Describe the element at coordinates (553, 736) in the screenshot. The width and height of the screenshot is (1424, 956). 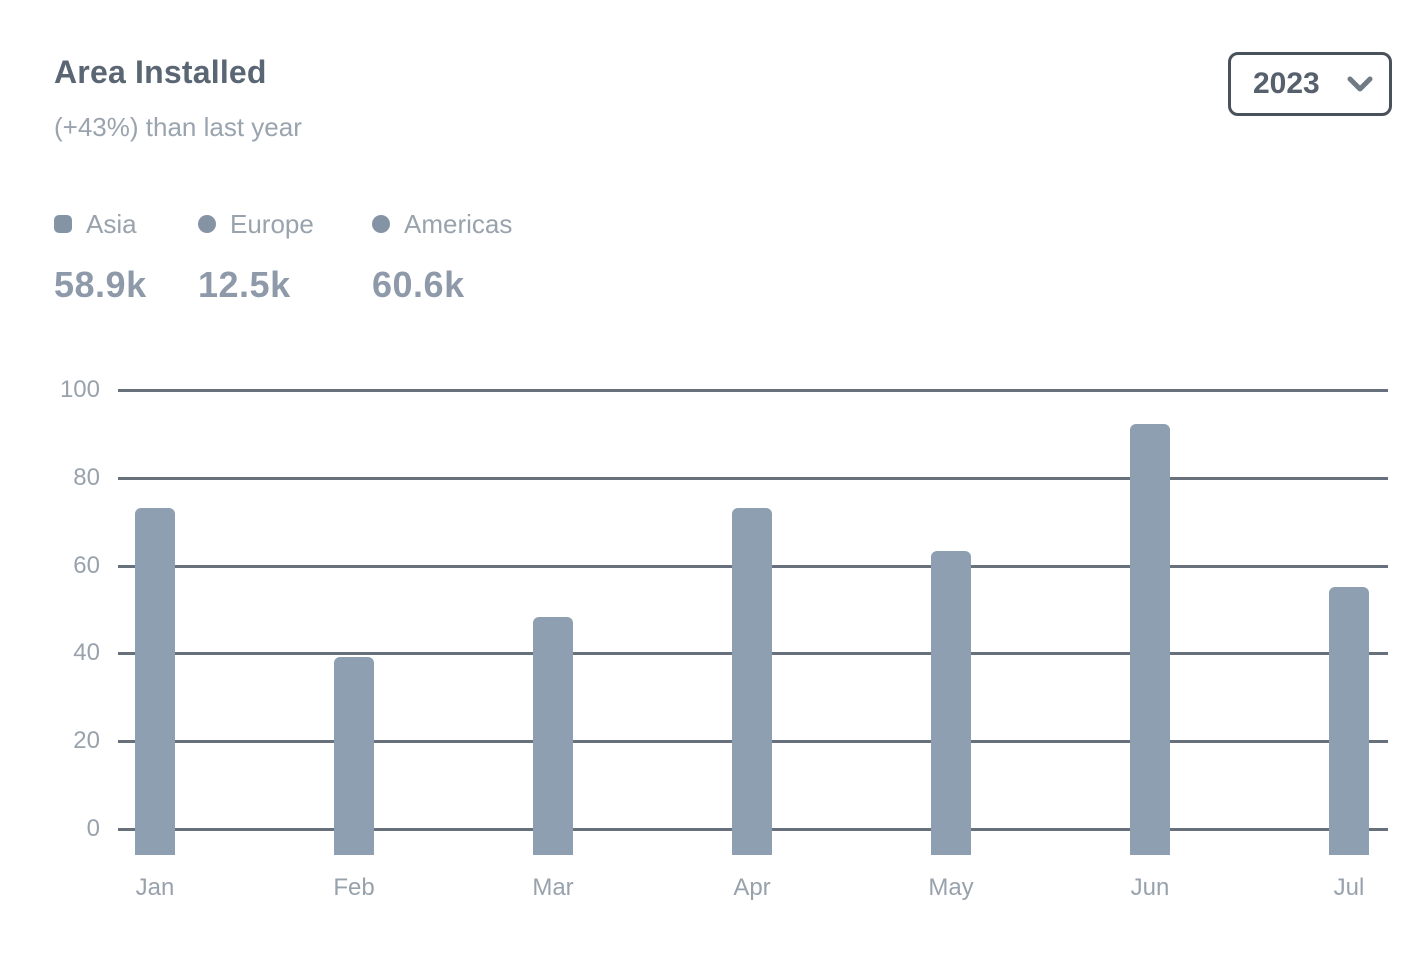
I see `bar-mar` at that location.